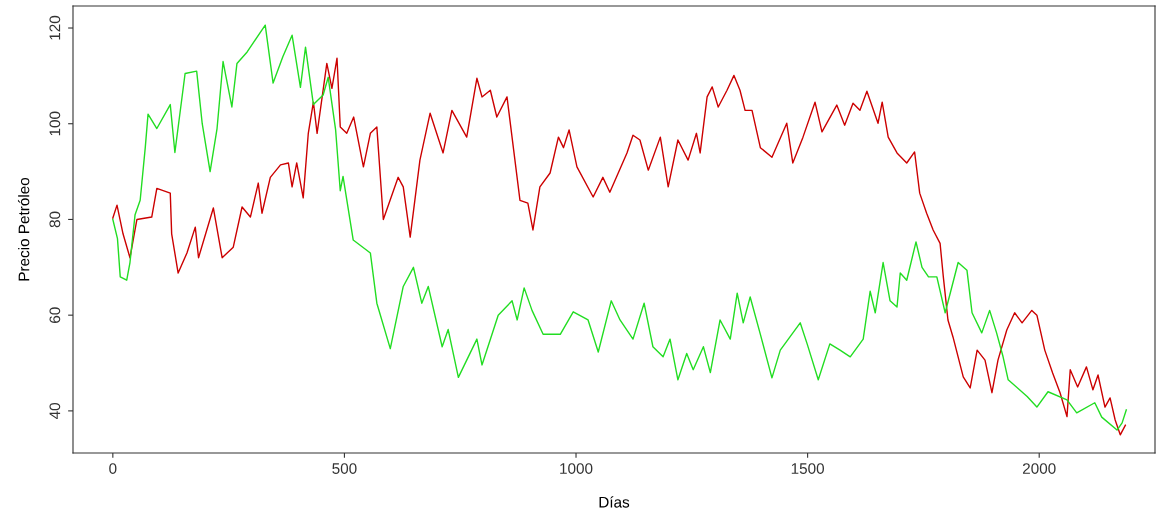 The width and height of the screenshot is (1163, 523). What do you see at coordinates (55, 219) in the screenshot?
I see `y-tick-label: 80` at bounding box center [55, 219].